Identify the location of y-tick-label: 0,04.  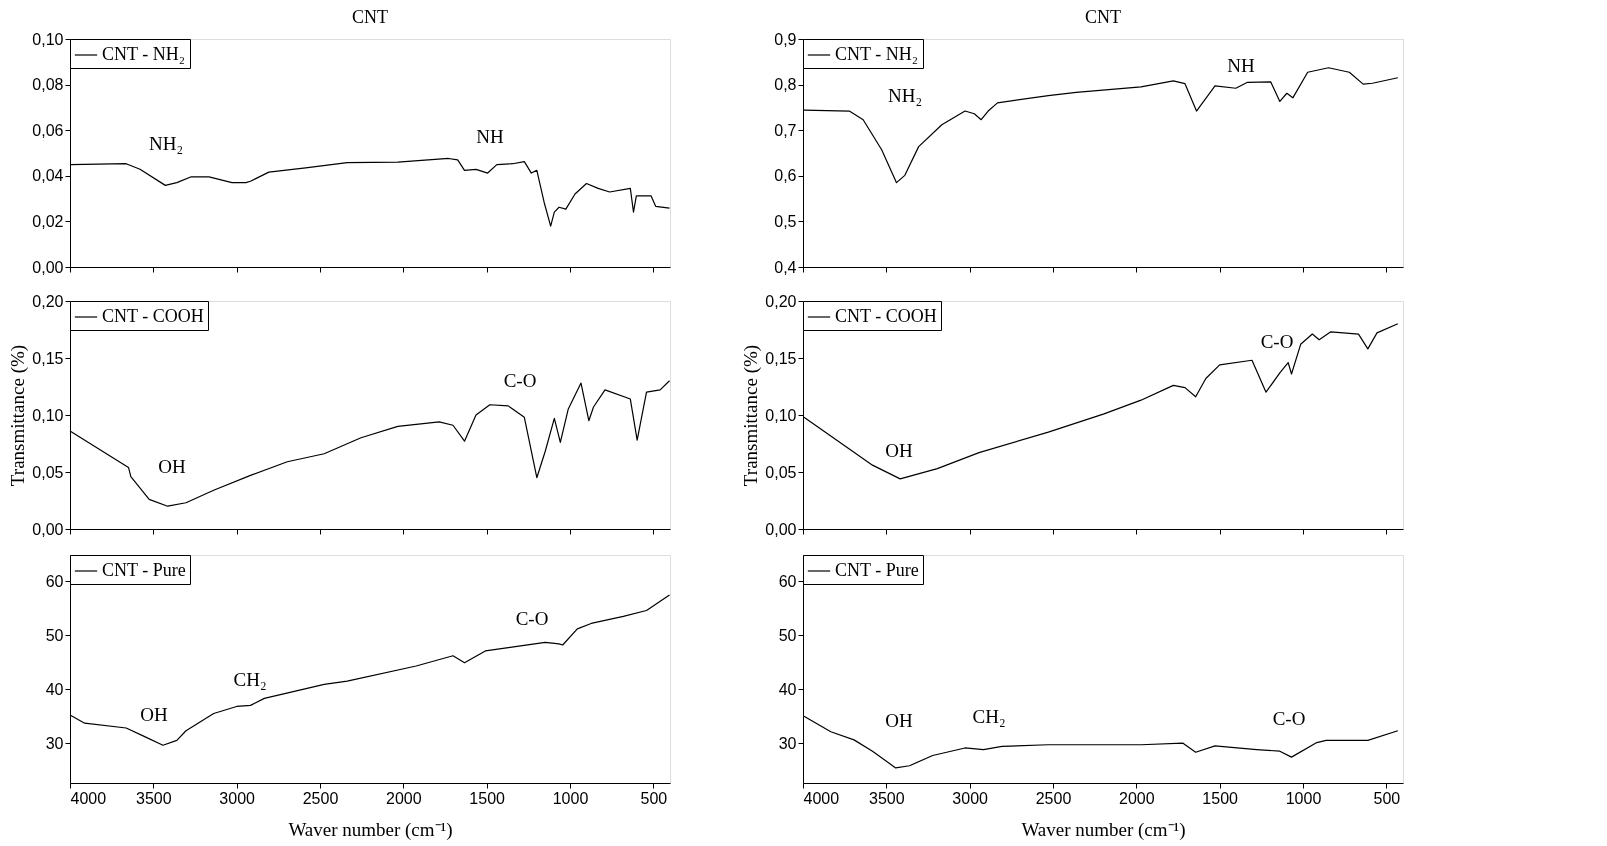
(48, 176).